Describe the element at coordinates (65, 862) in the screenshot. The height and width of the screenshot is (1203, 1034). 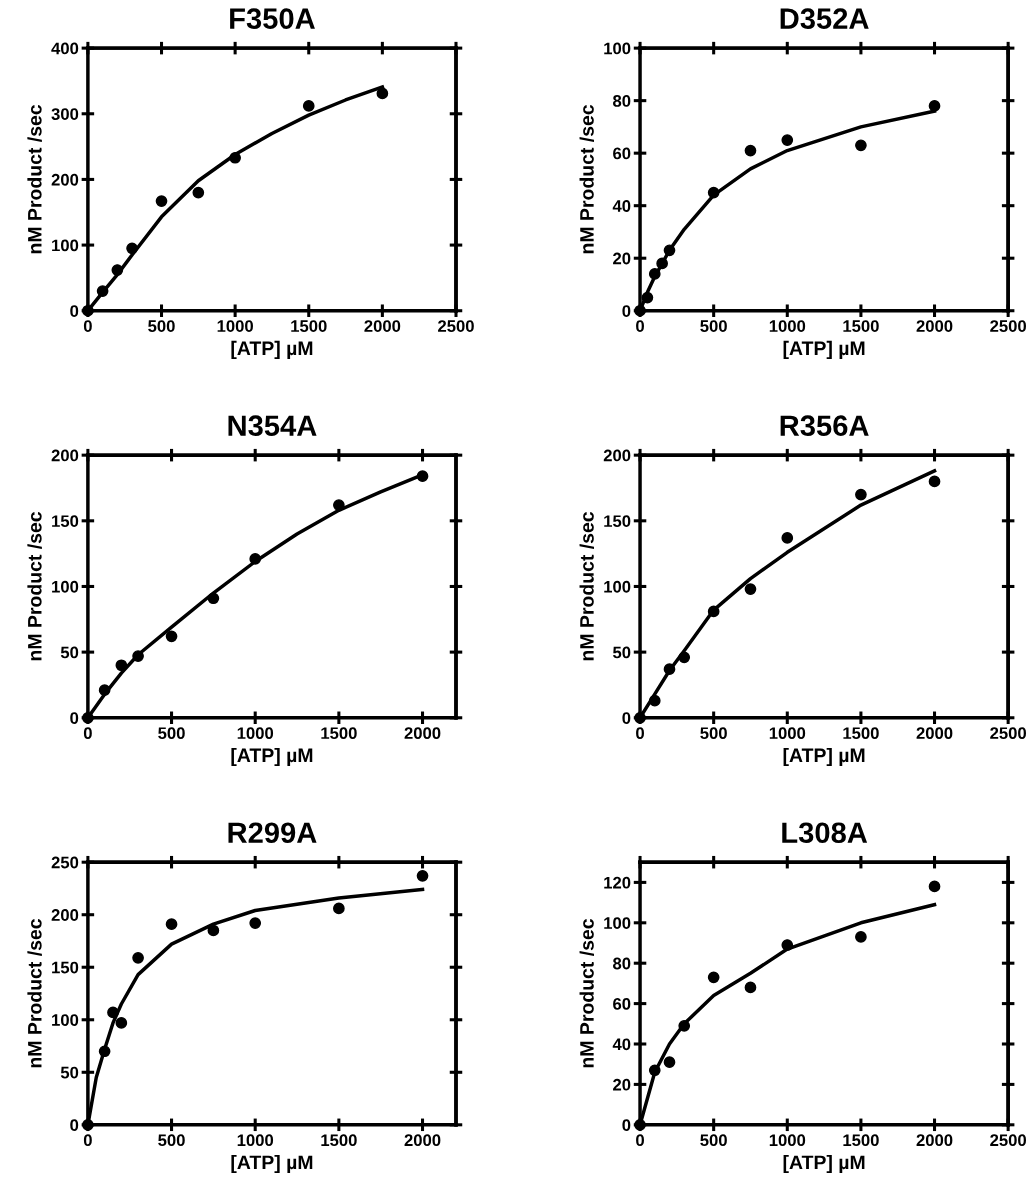
I see `y-tick-label: 250` at that location.